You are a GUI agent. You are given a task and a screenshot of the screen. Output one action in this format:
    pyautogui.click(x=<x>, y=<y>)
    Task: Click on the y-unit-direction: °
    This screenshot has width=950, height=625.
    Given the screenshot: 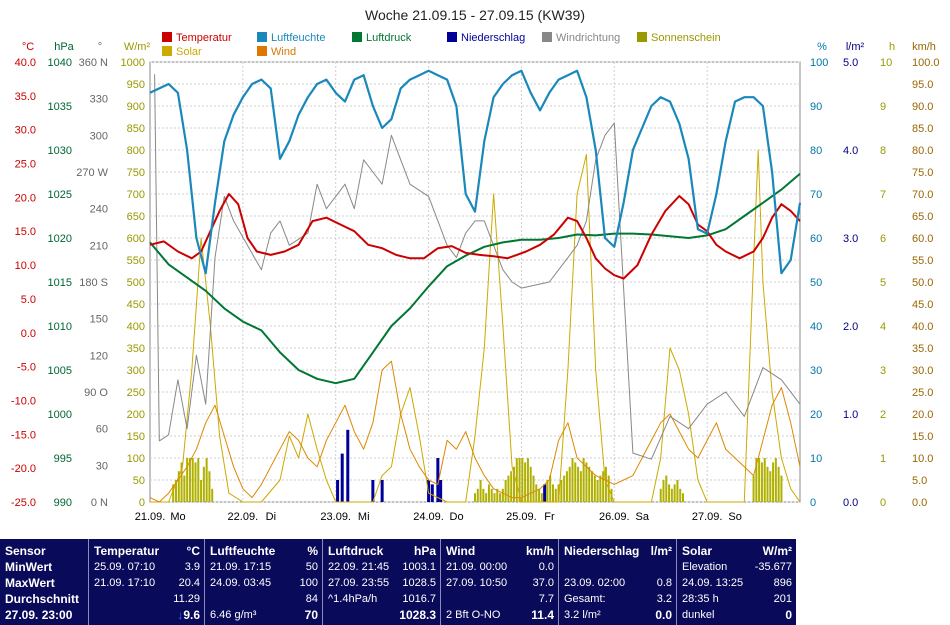 What is the action you would take?
    pyautogui.click(x=100, y=47)
    